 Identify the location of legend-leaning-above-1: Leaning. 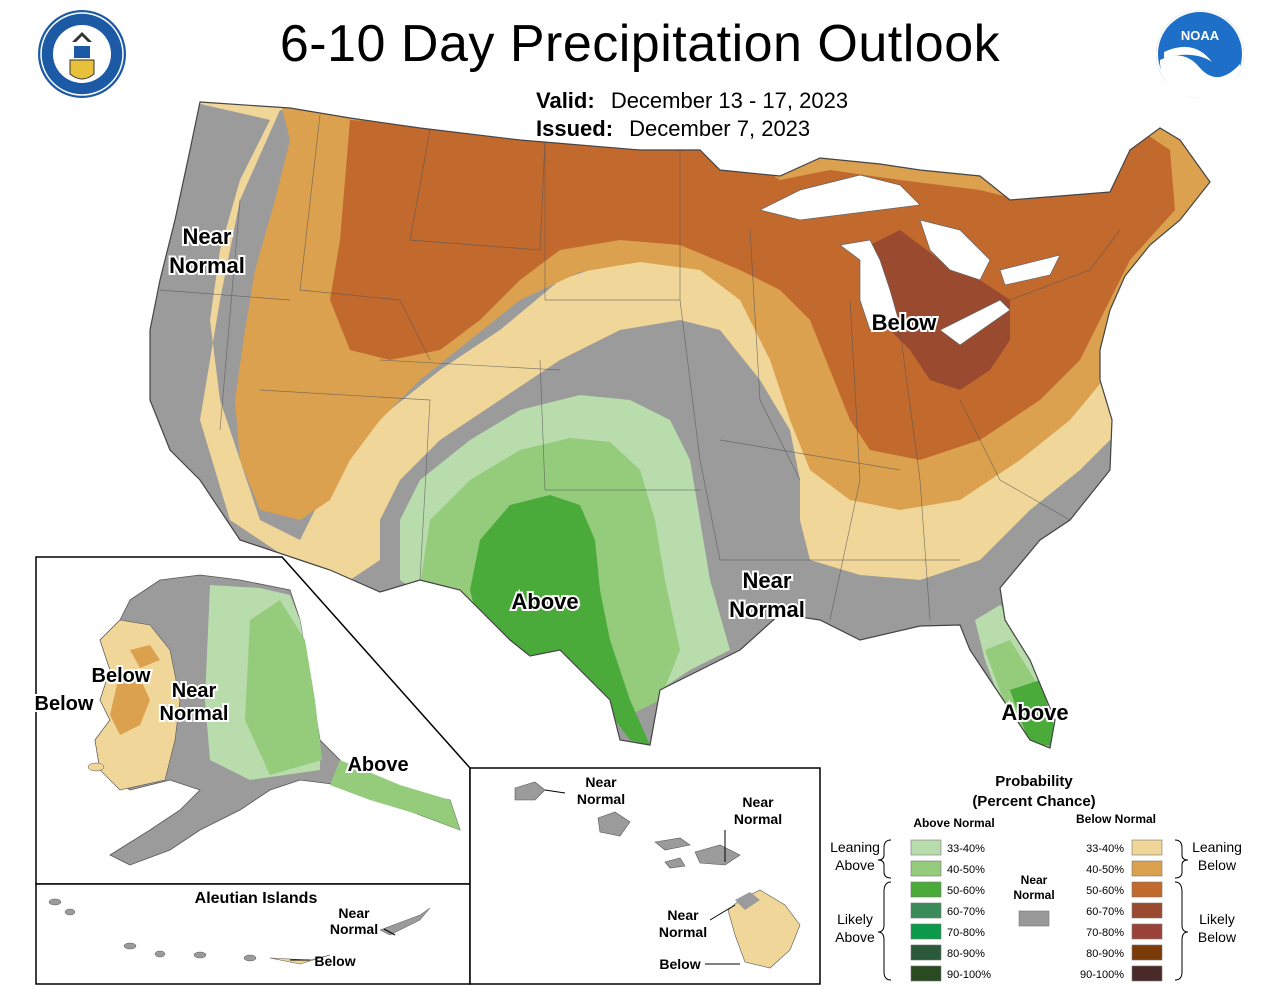
(855, 847).